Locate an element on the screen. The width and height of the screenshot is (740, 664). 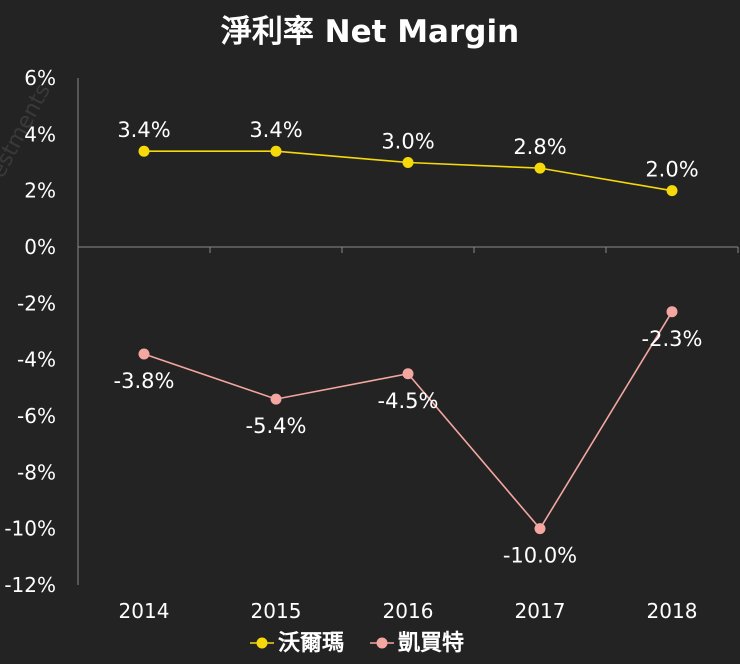
y-tick-label: -8% is located at coordinates (36, 472).